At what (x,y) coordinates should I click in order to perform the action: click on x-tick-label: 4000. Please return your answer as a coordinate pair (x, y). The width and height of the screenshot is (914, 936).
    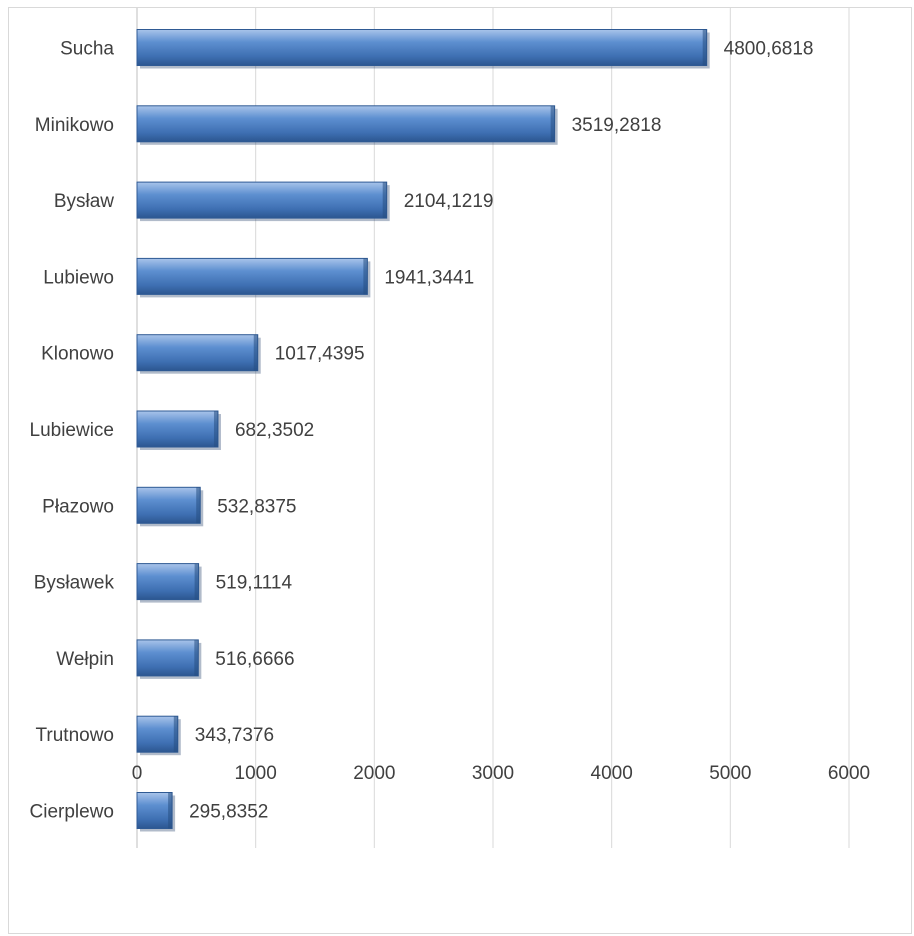
    Looking at the image, I should click on (612, 773).